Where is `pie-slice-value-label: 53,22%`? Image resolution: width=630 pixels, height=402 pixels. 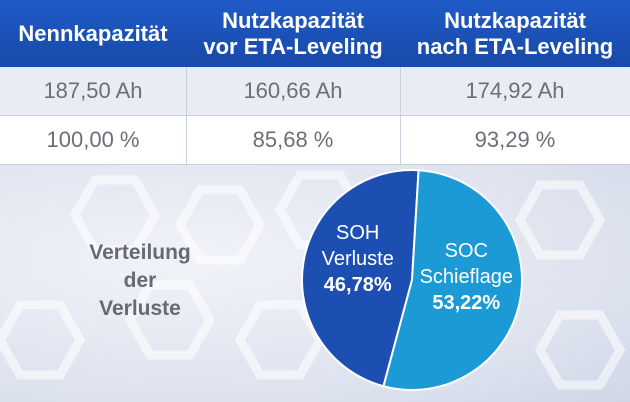 pie-slice-value-label: 53,22% is located at coordinates (466, 303).